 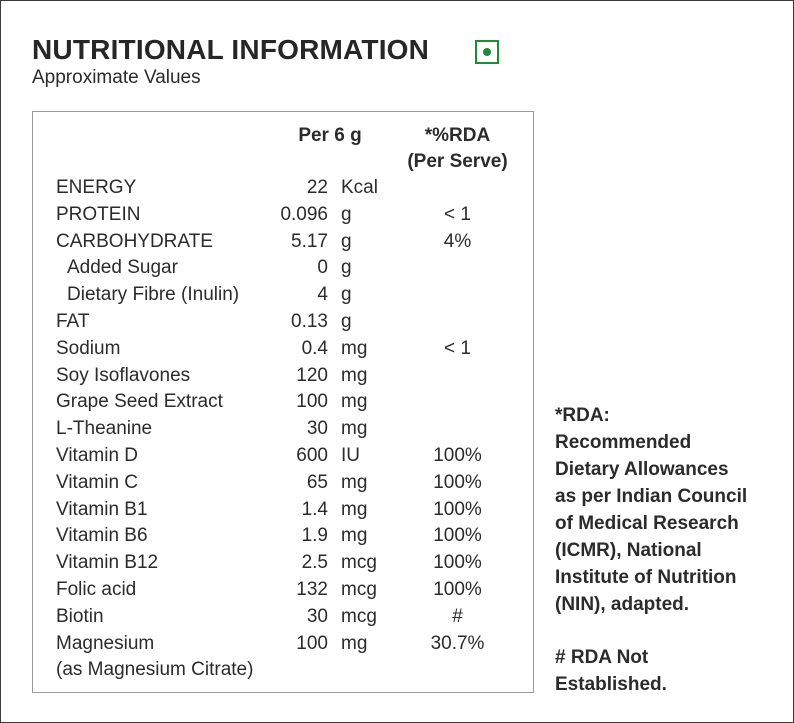 I want to click on nutrient-rda: #, so click(x=457, y=616).